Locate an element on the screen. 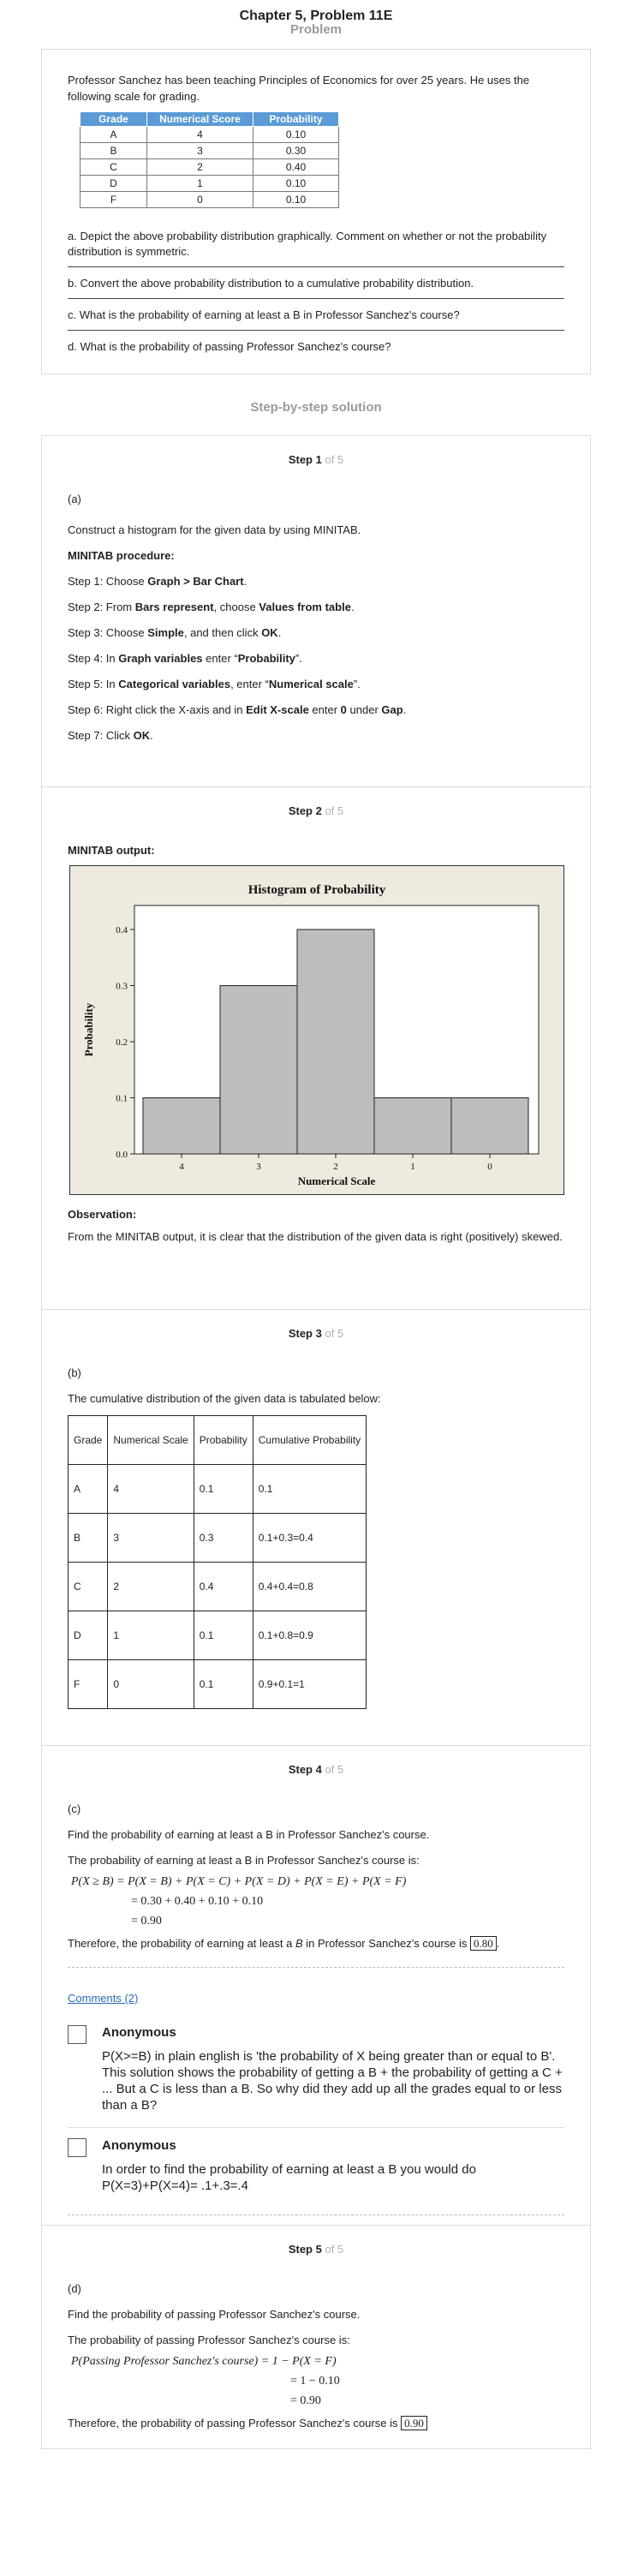 The height and width of the screenshot is (2576, 632). bar-group is located at coordinates (335, 1042).